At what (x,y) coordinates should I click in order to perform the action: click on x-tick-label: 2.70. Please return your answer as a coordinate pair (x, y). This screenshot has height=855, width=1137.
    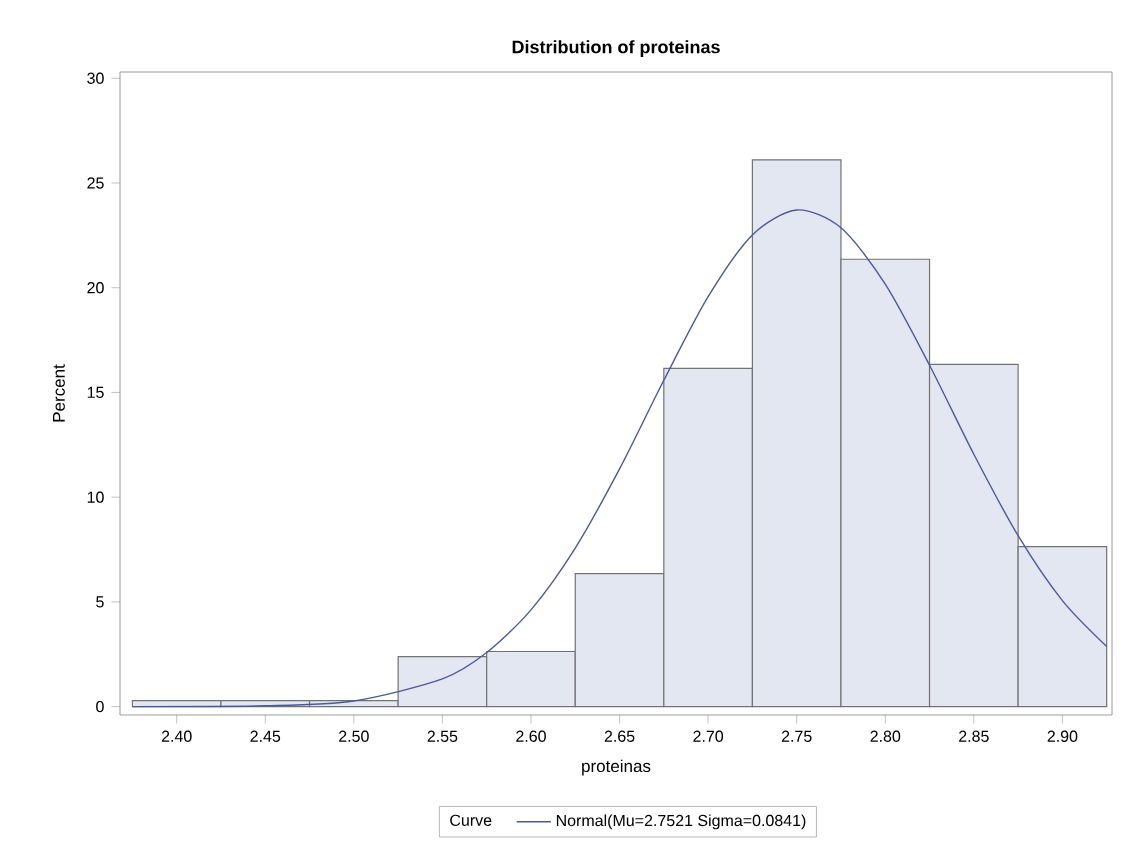
    Looking at the image, I should click on (708, 736).